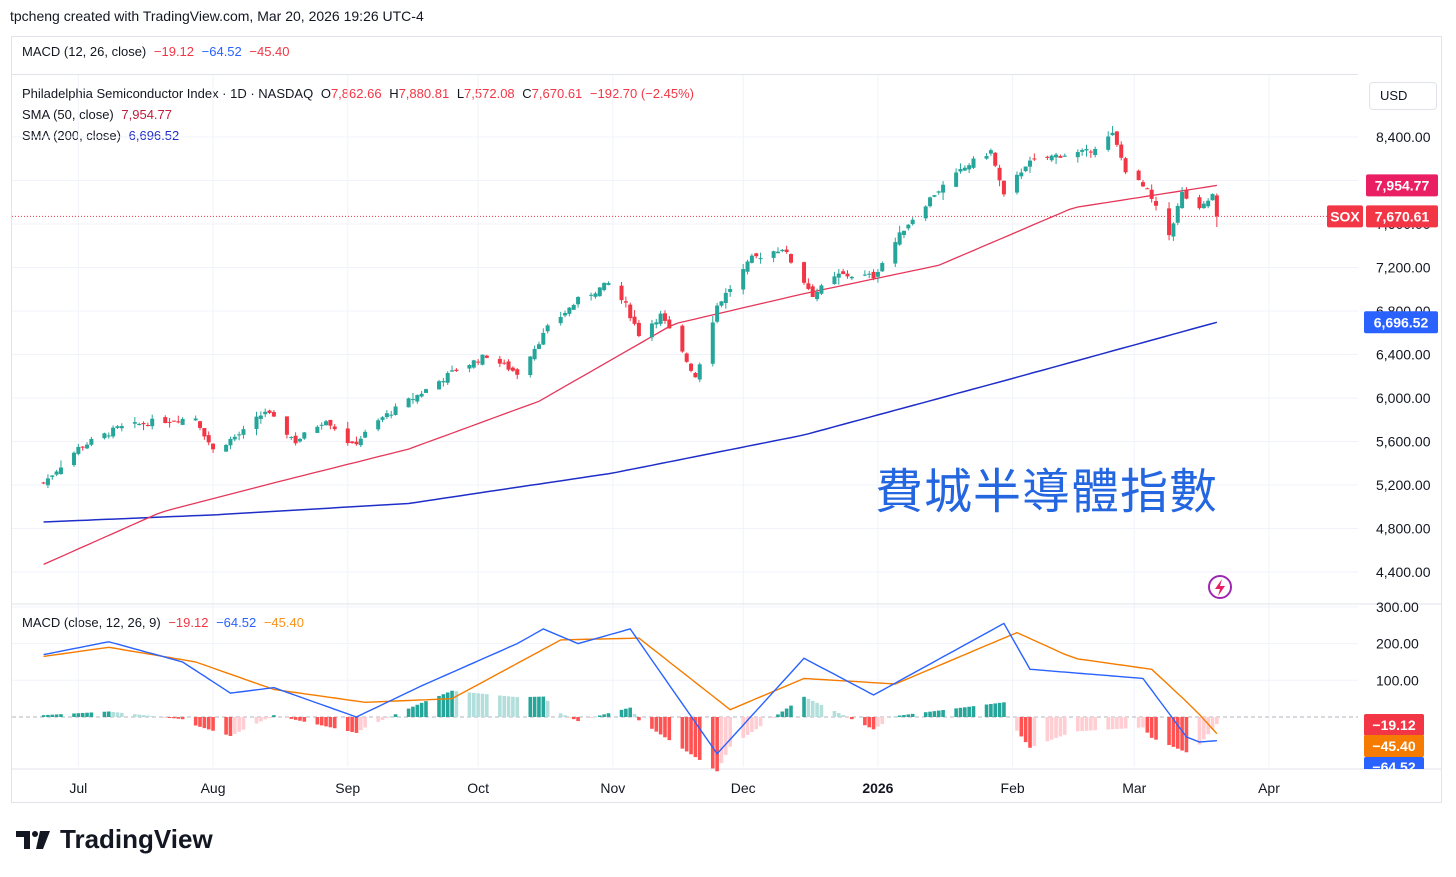  I want to click on last-price-badge-bg, so click(1402, 216).